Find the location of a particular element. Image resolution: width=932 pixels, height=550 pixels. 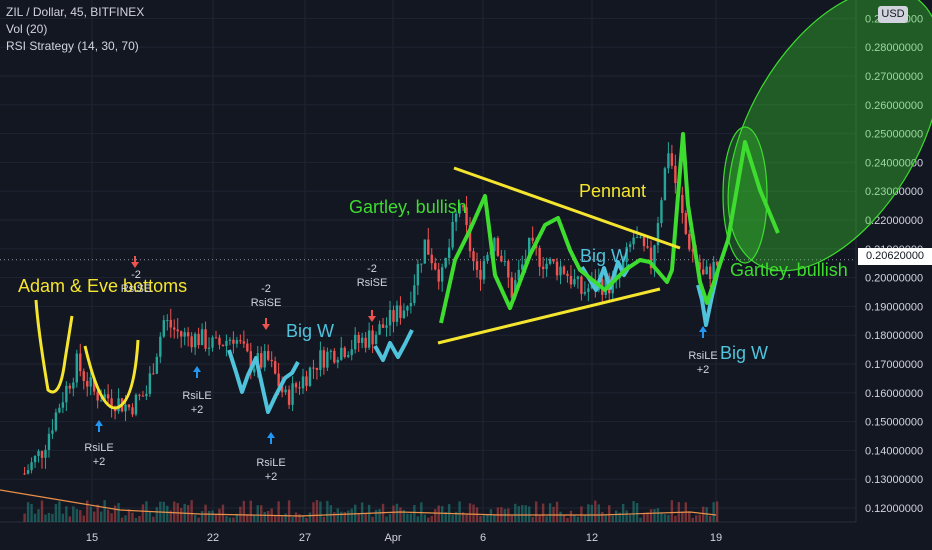

y-tick-label: 0.12000000 is located at coordinates (894, 509).